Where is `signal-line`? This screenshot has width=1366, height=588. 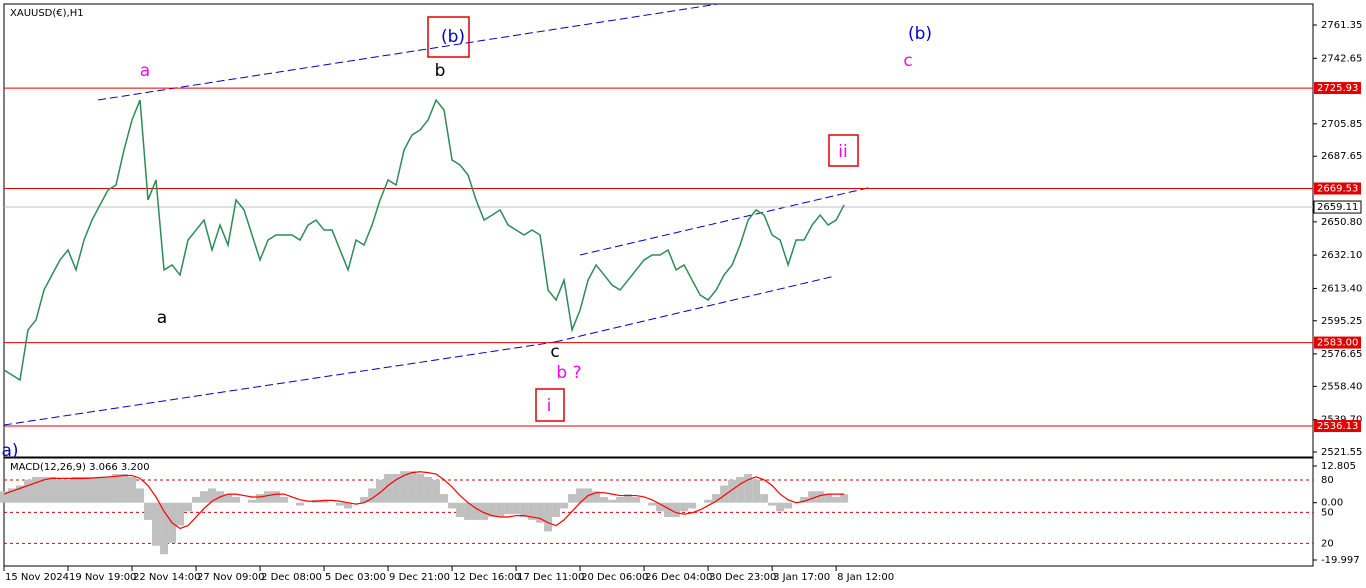 signal-line is located at coordinates (424, 500).